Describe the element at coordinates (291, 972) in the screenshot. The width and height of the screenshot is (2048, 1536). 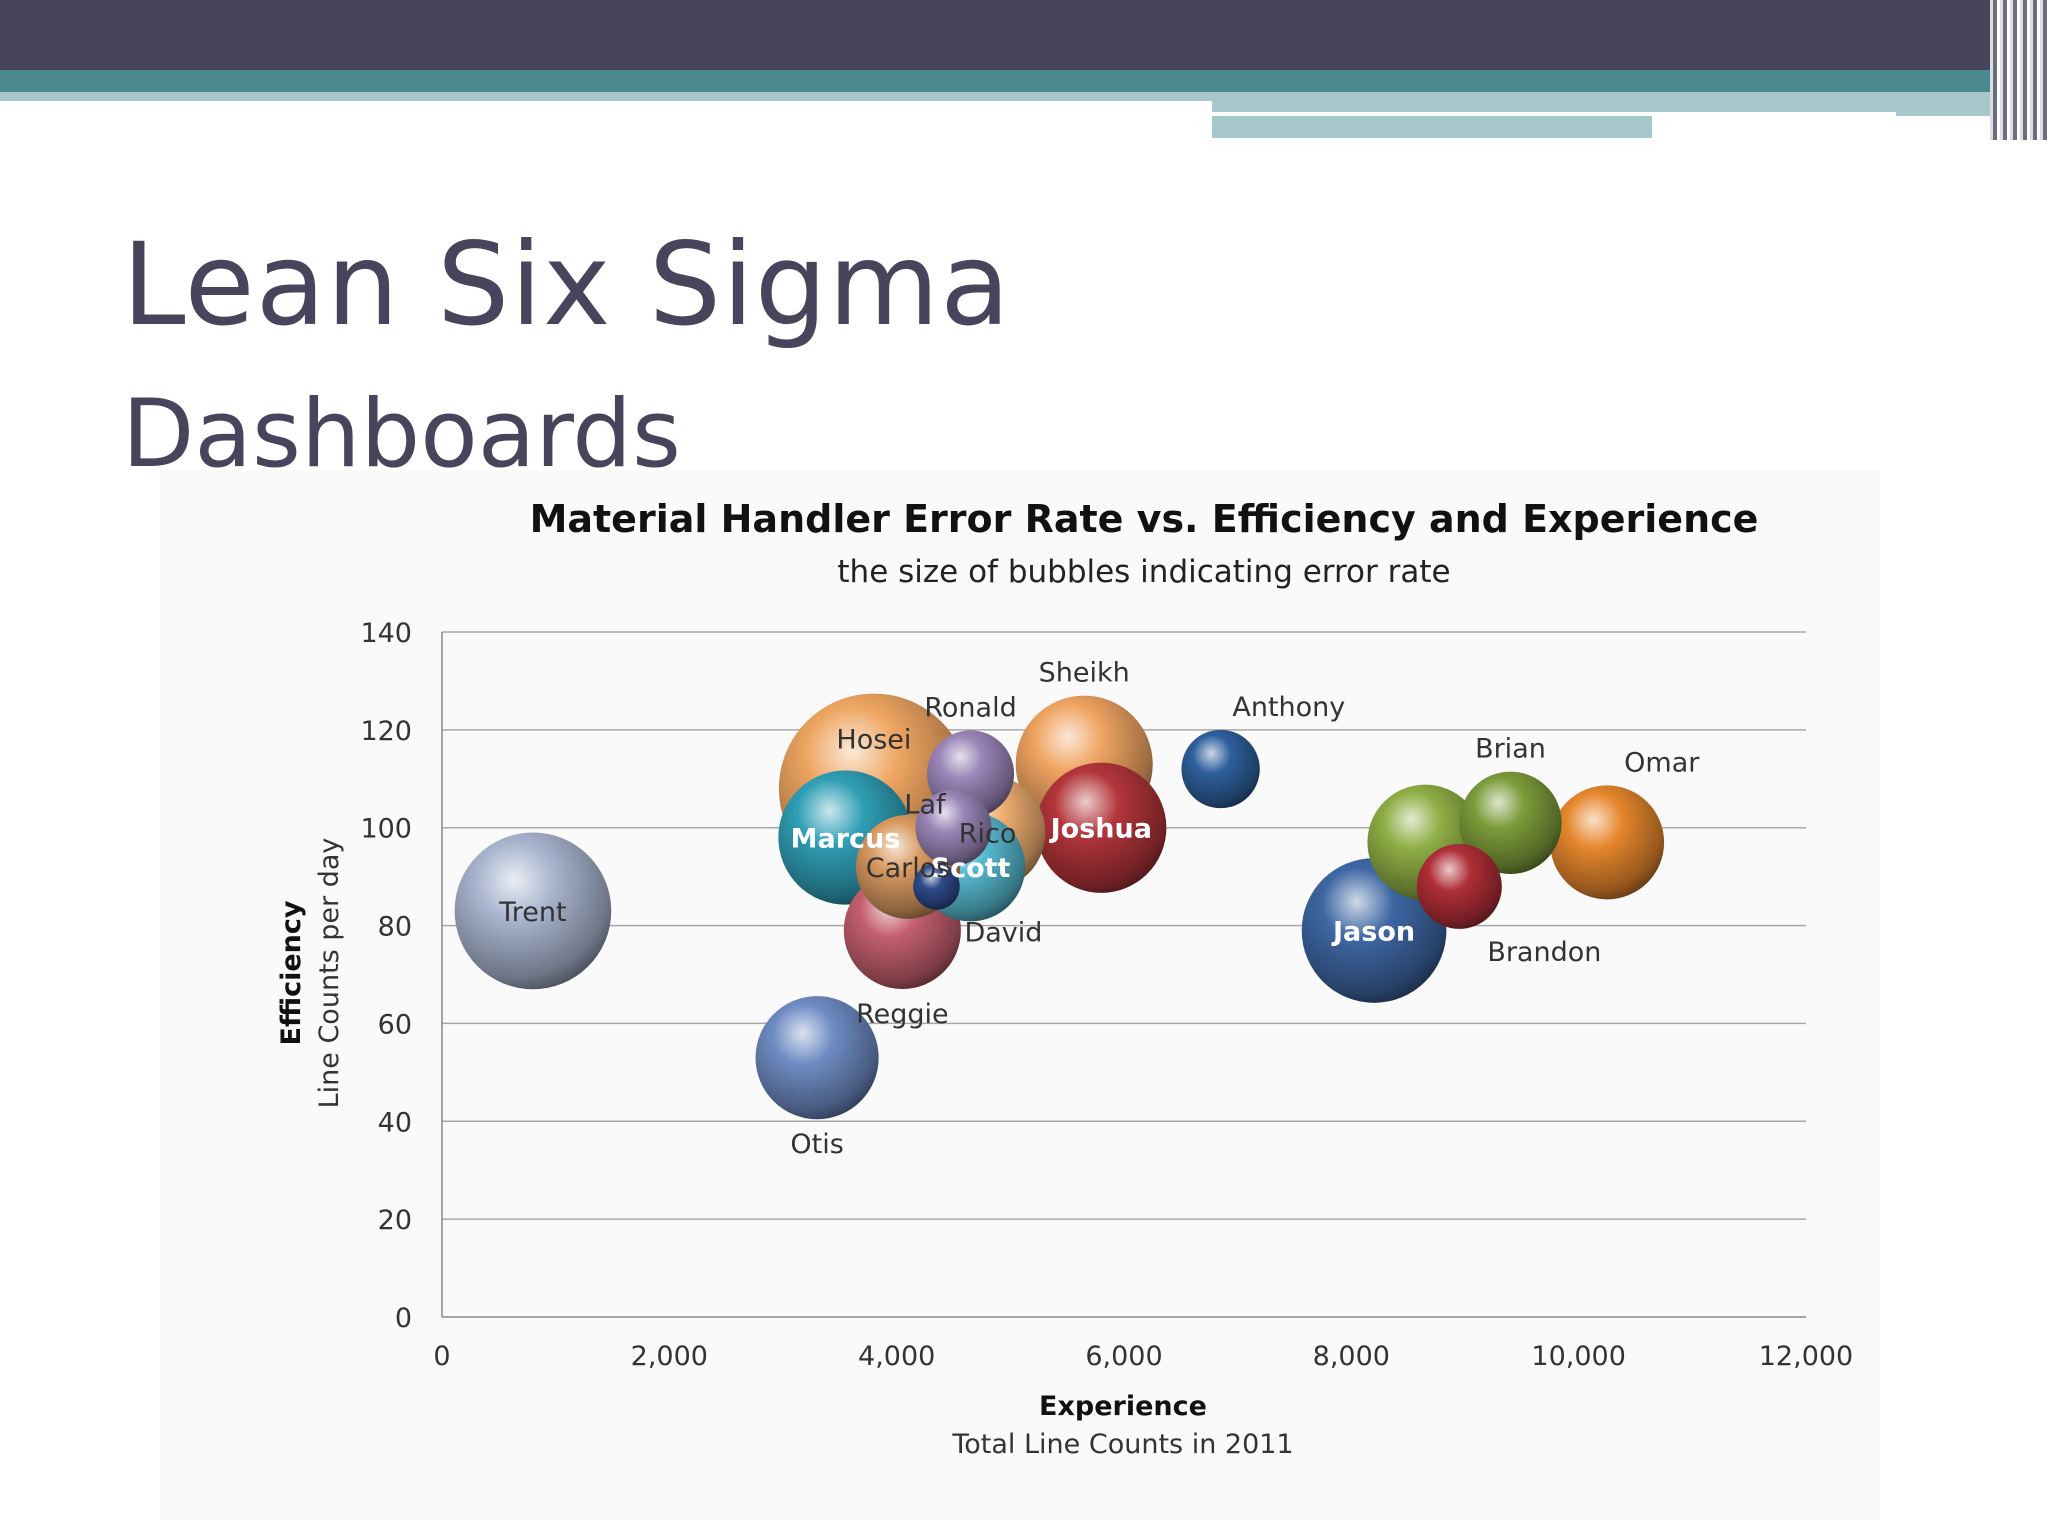
I see `y-axis-title: Efficiency` at that location.